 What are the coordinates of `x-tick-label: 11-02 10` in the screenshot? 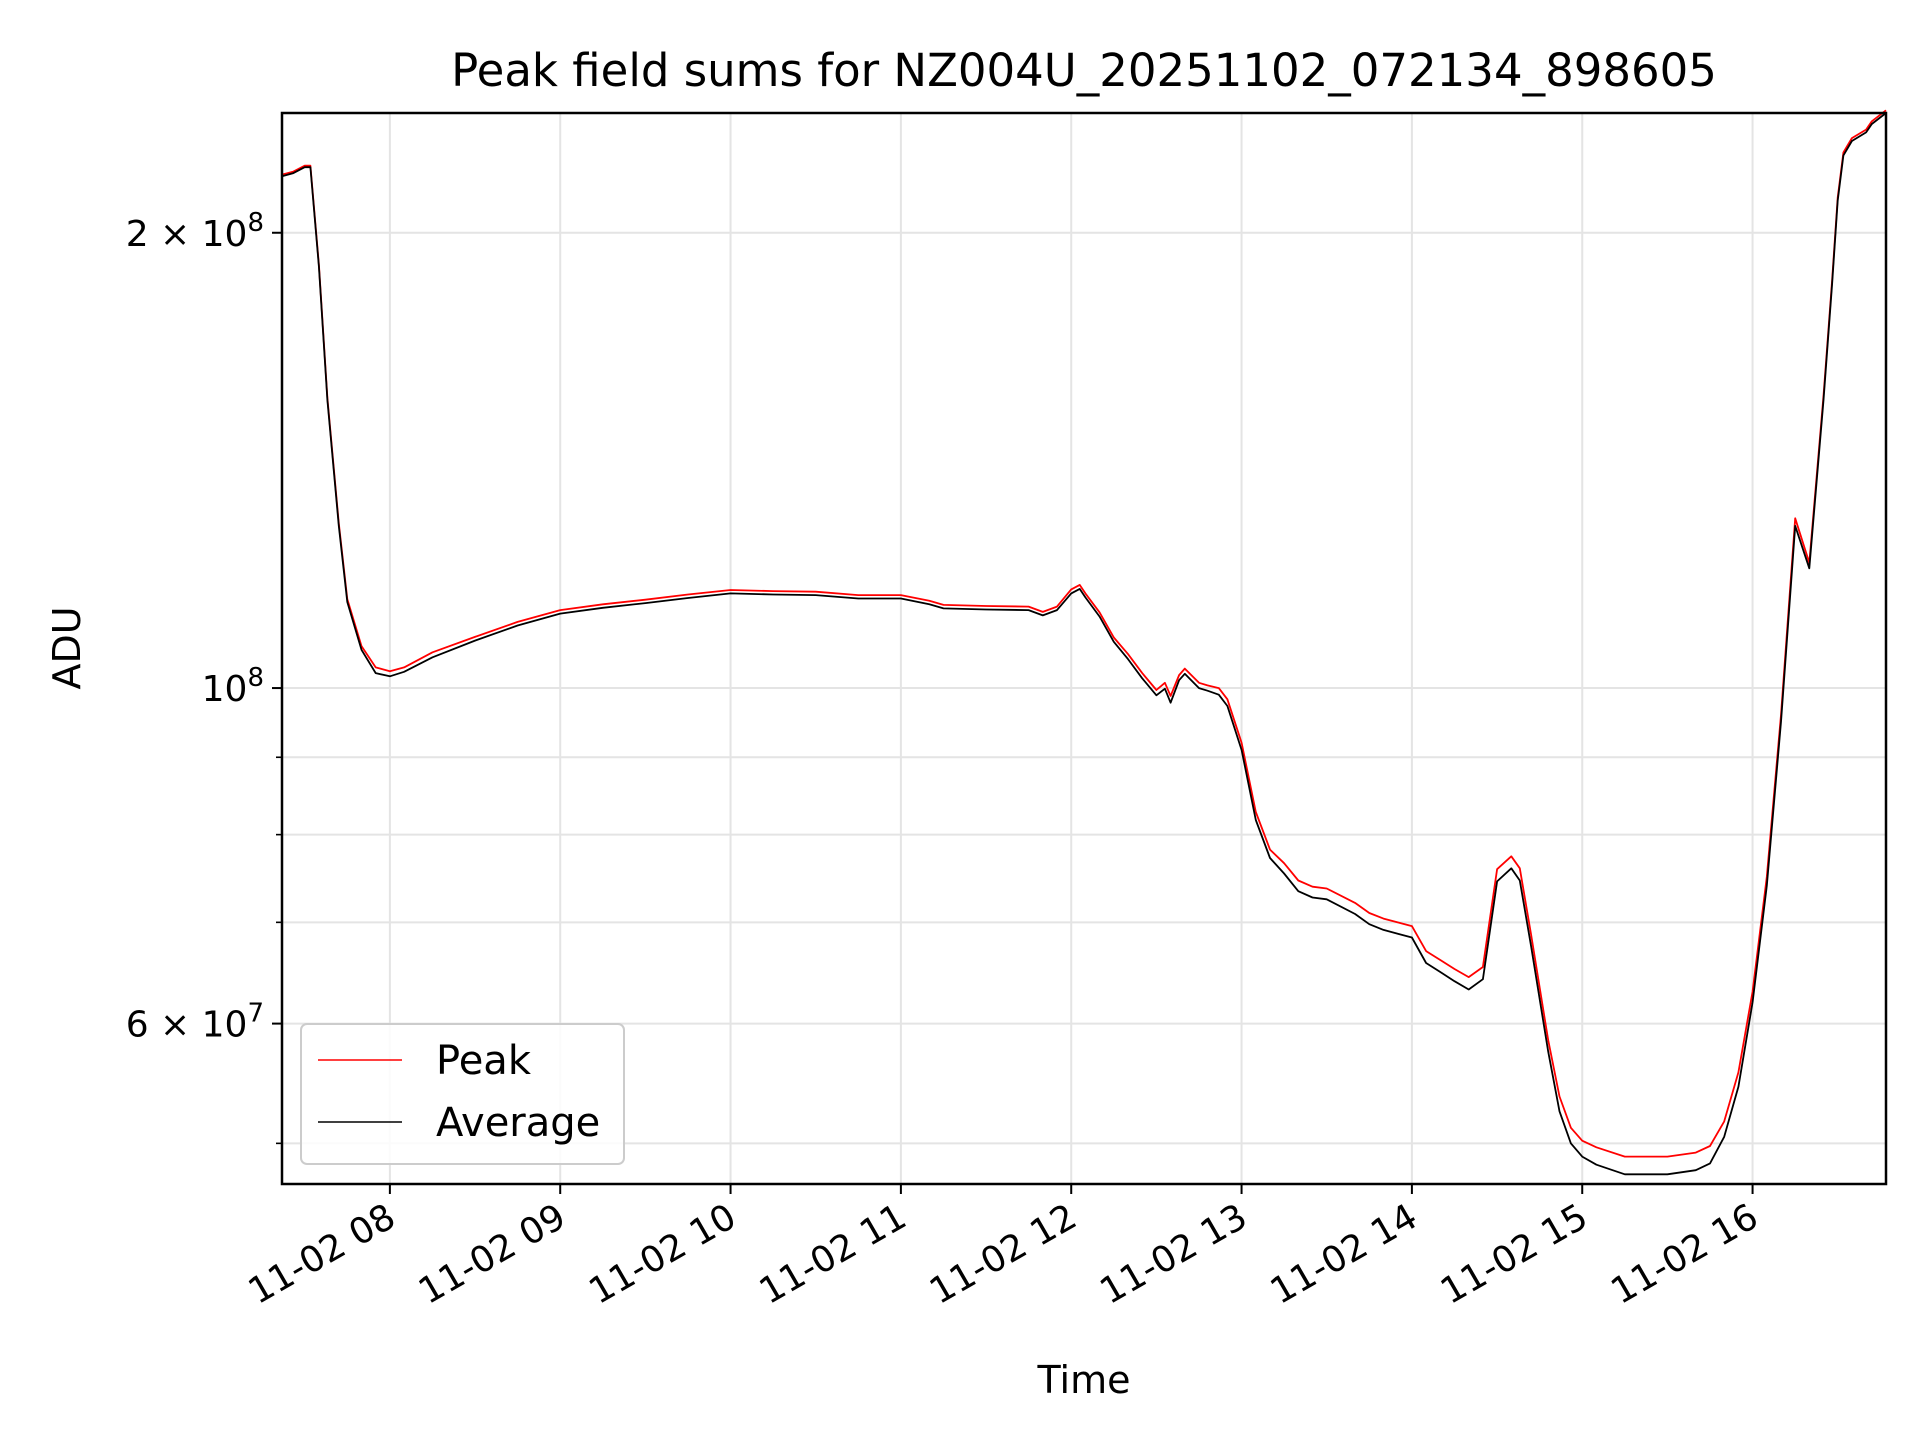 It's located at (662, 1254).